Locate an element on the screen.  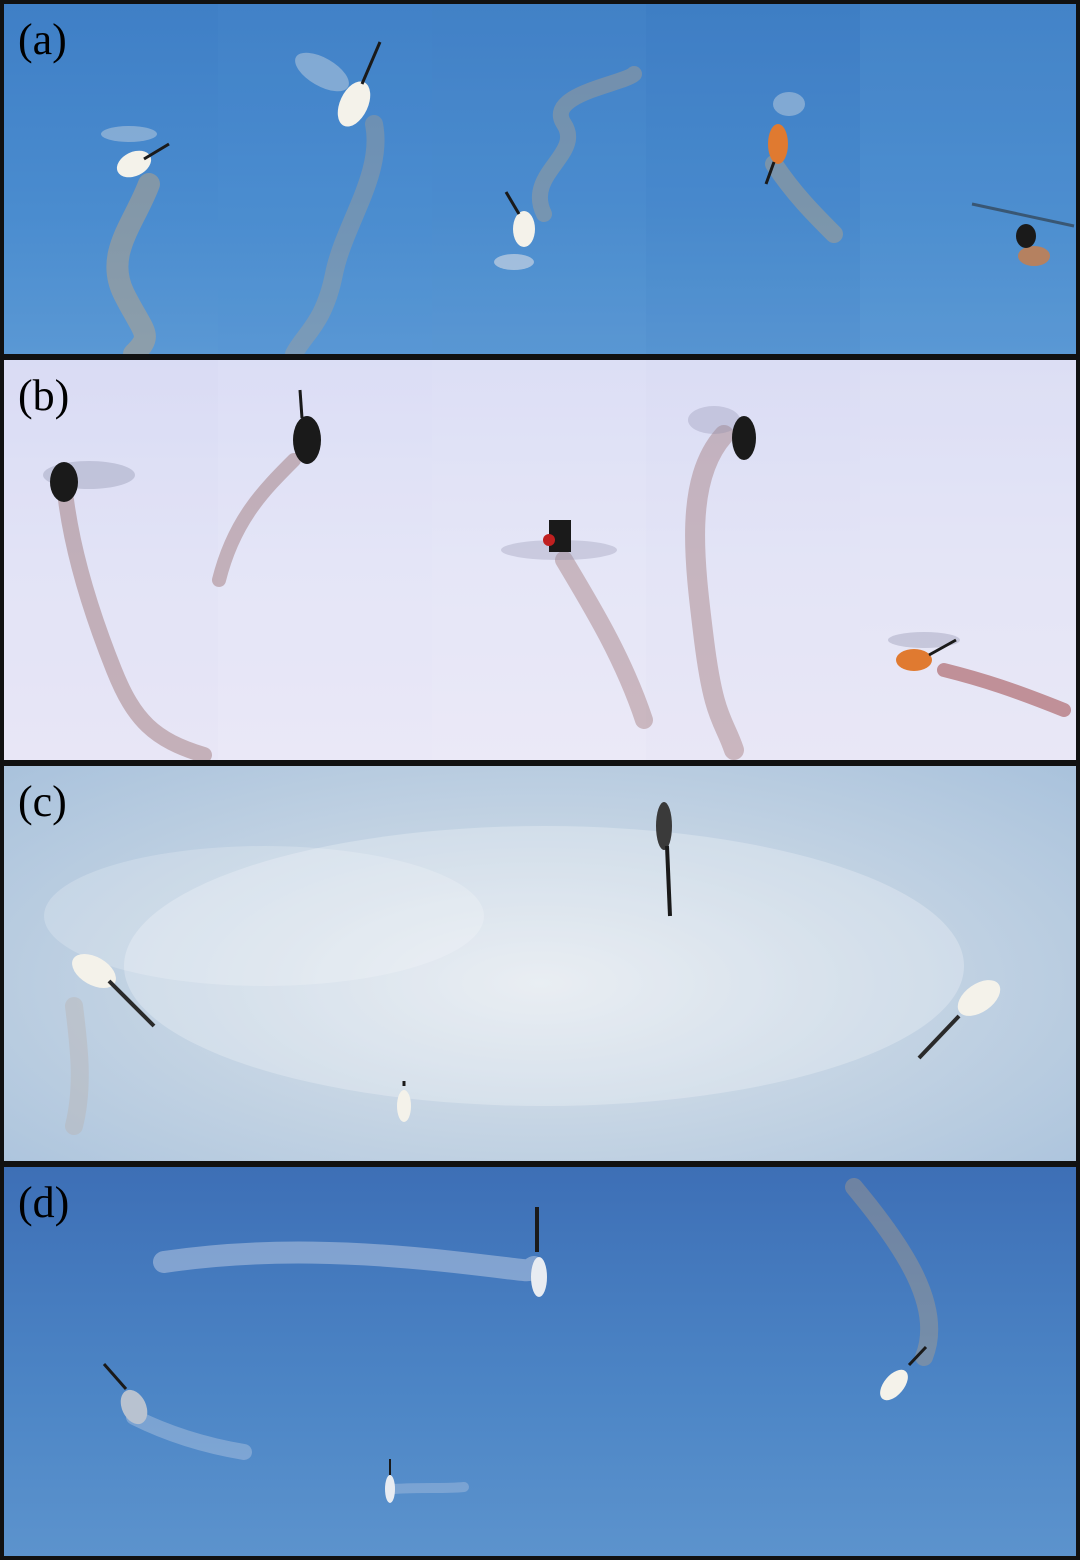
frame-a5 is located at coordinates (968, 179).